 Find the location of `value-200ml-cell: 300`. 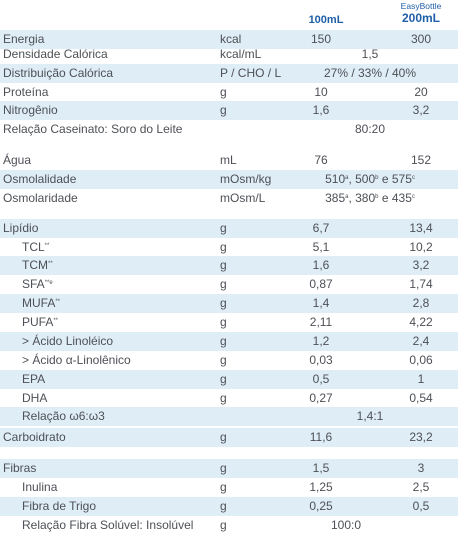

value-200ml-cell: 300 is located at coordinates (421, 39).